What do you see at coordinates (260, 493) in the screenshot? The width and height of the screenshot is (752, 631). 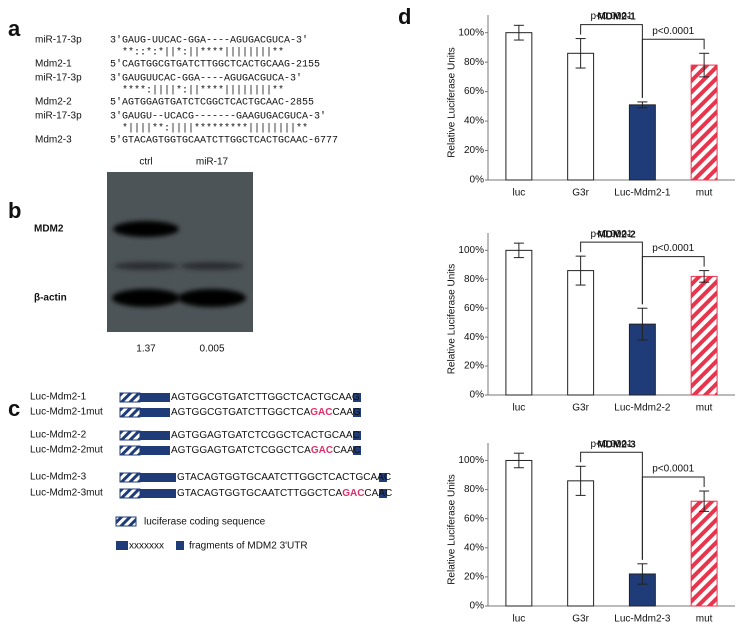 I see `sequence-part: GTACAGTGGTGCAATCTTGGCTCA` at bounding box center [260, 493].